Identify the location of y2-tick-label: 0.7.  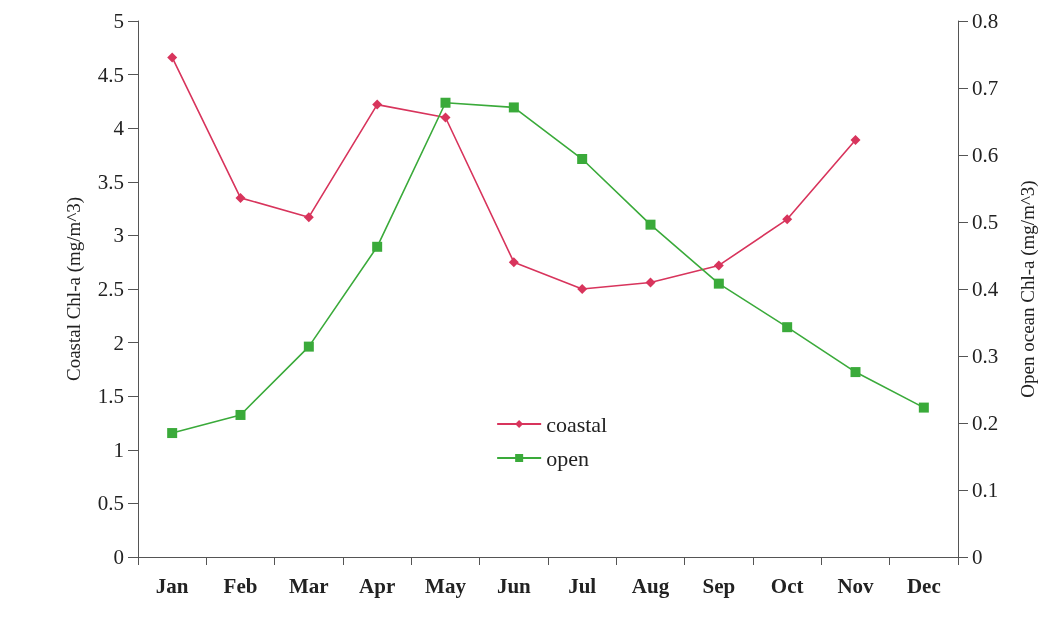
(985, 88).